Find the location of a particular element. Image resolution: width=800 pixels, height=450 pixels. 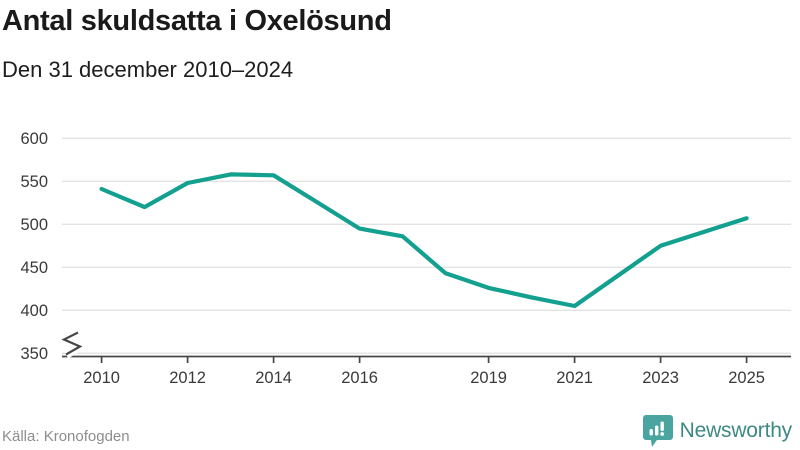

newsworthy-logo-icon is located at coordinates (657, 431).